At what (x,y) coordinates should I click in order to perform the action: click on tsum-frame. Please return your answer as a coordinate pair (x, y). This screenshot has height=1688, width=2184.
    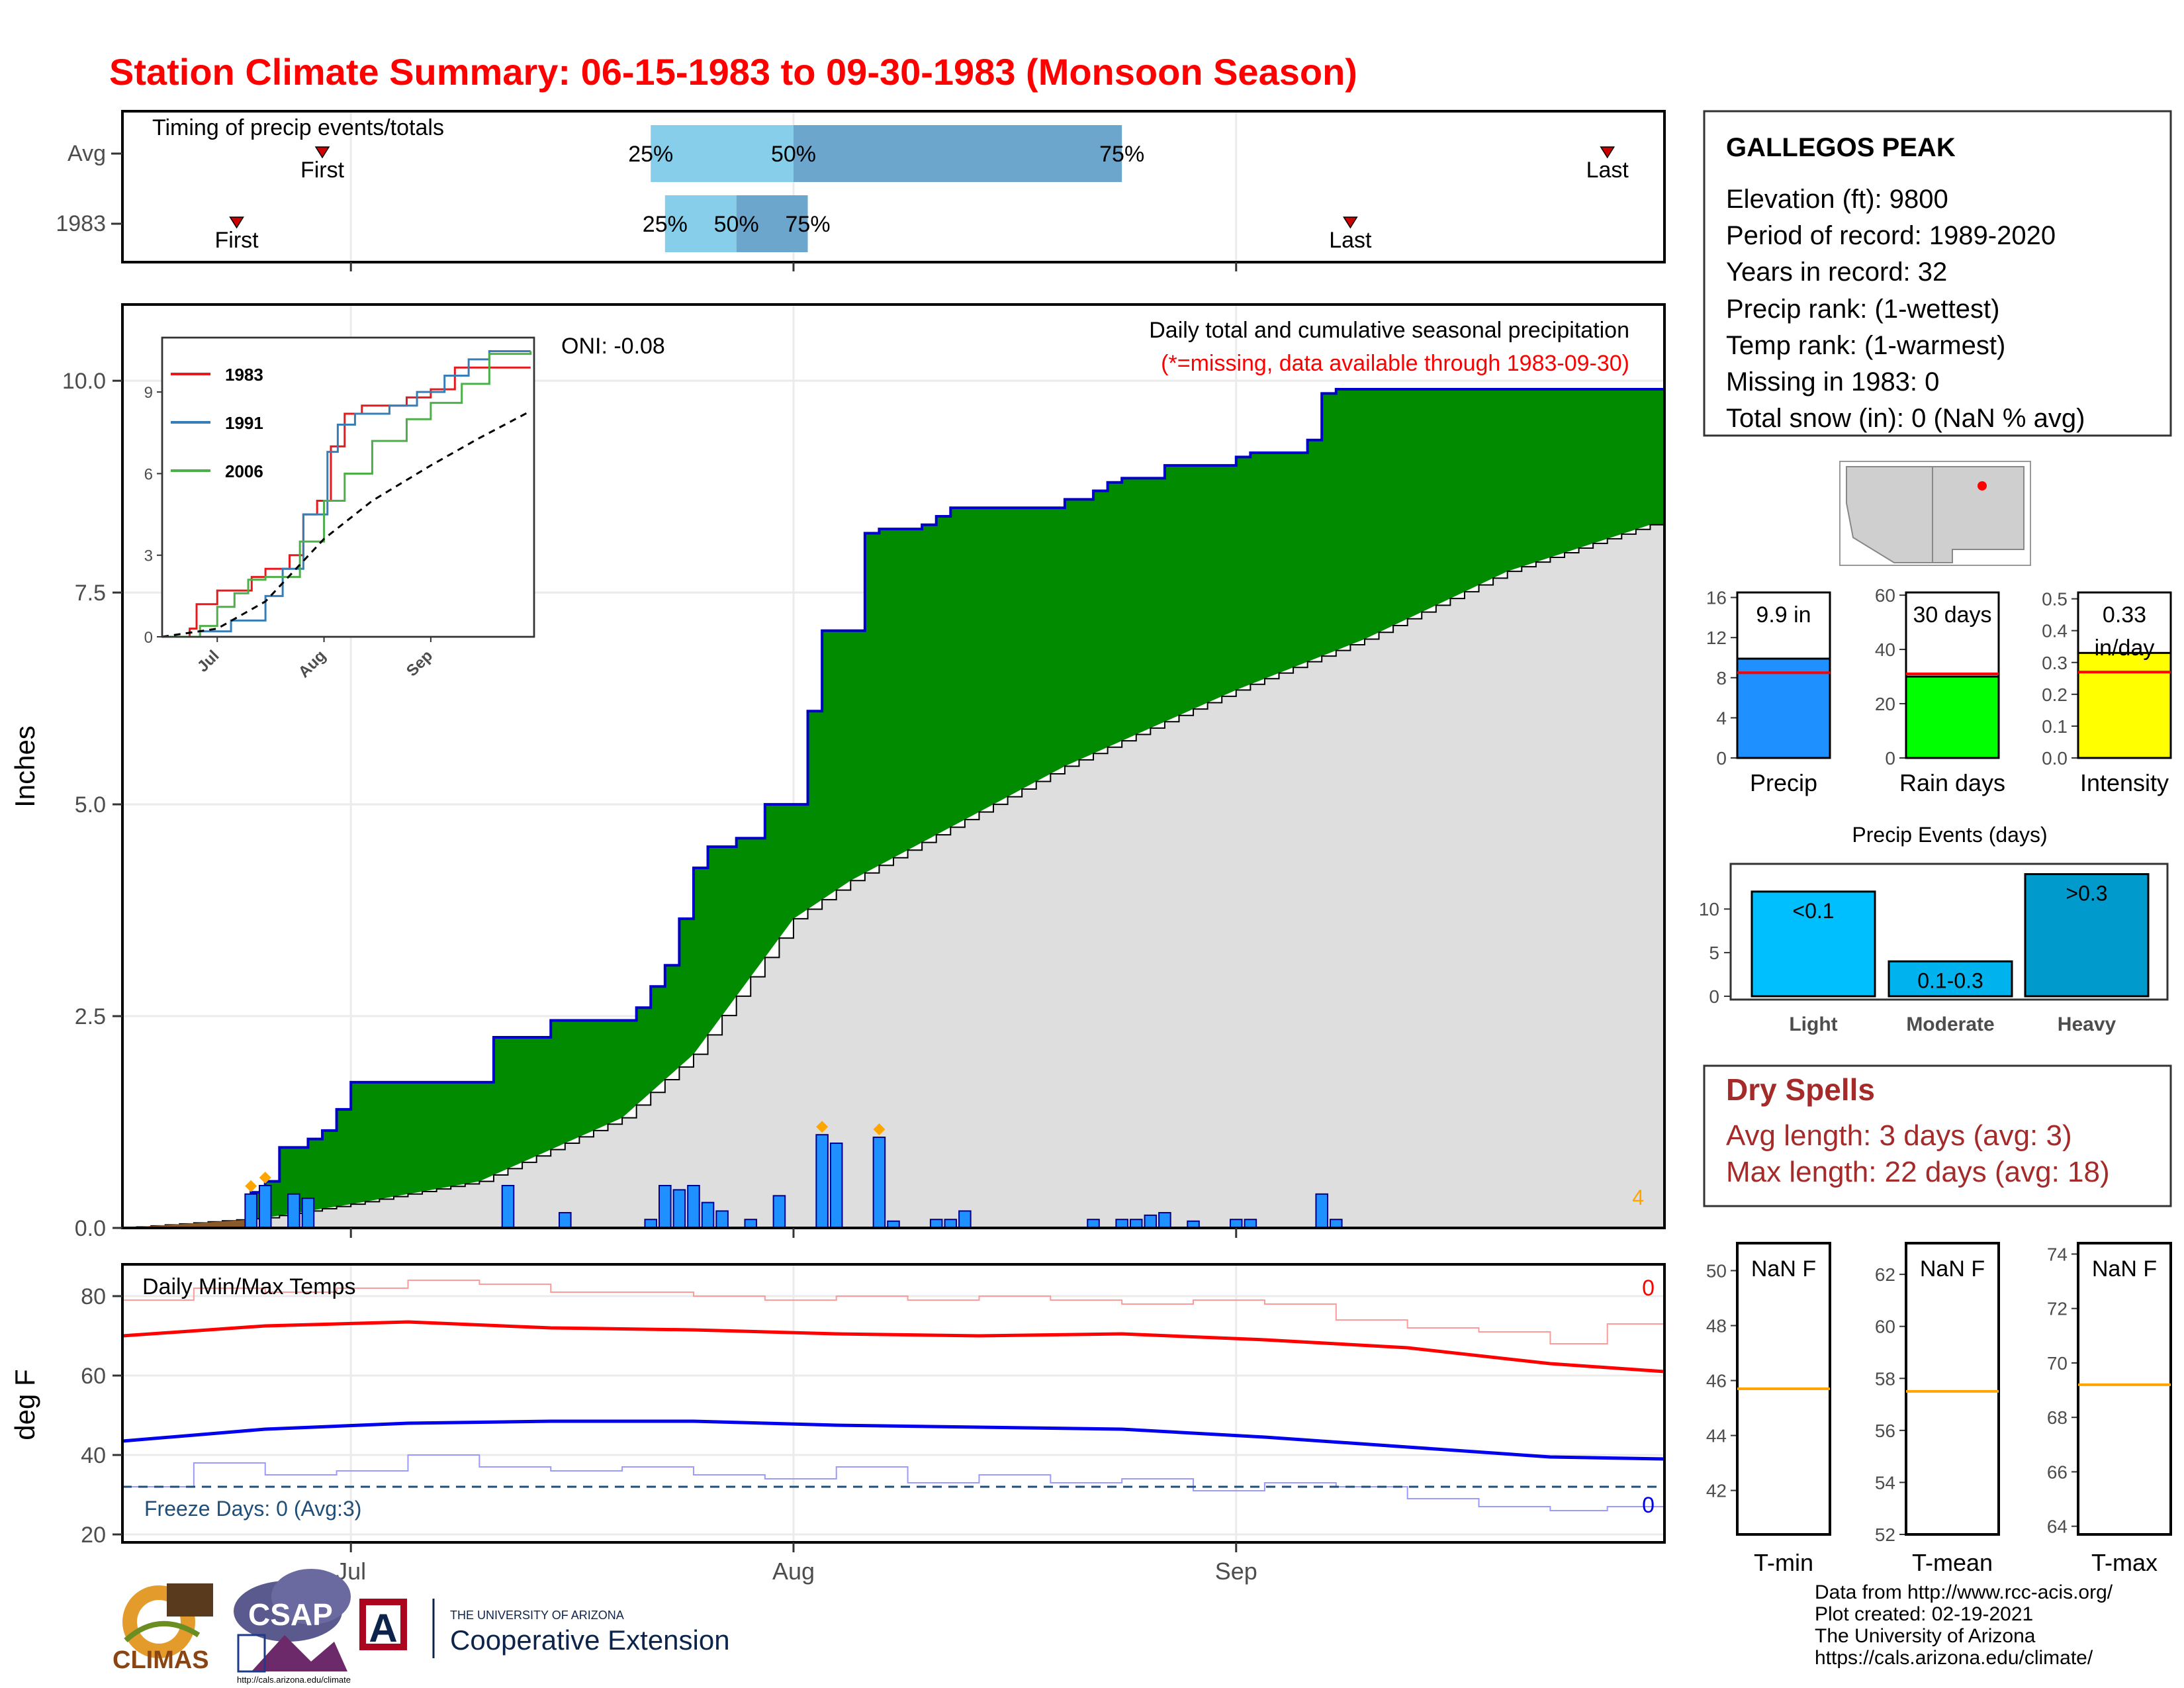
    Looking at the image, I should click on (2124, 1389).